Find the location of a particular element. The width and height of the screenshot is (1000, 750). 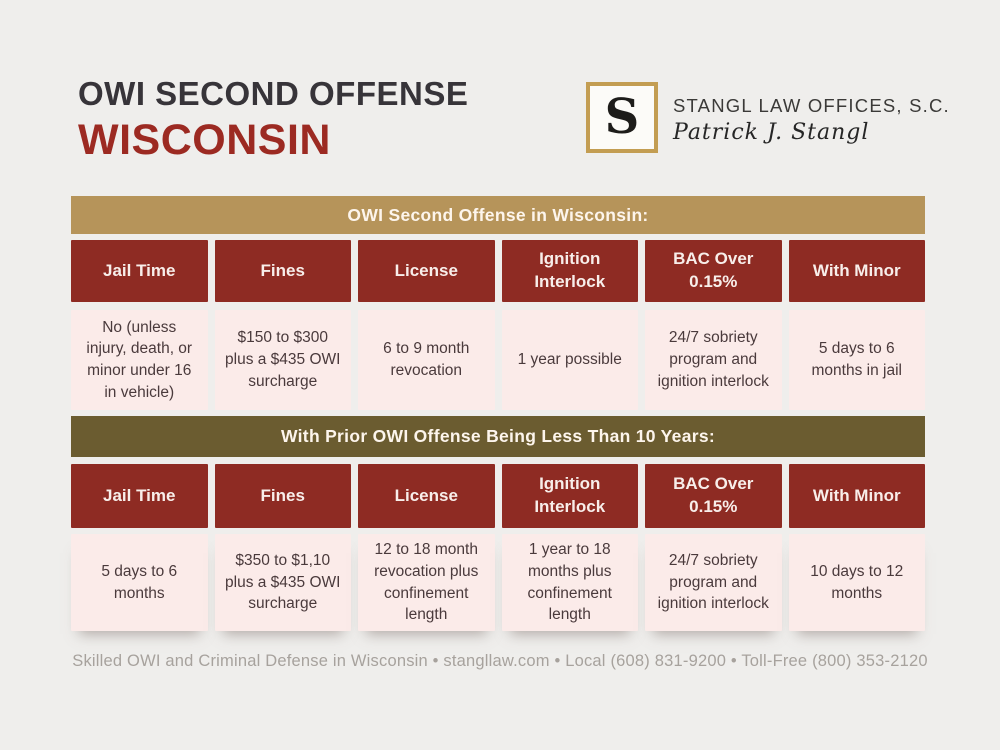

value-fines: $150 to $300 plus a $435 OWI surcharge is located at coordinates (282, 360).